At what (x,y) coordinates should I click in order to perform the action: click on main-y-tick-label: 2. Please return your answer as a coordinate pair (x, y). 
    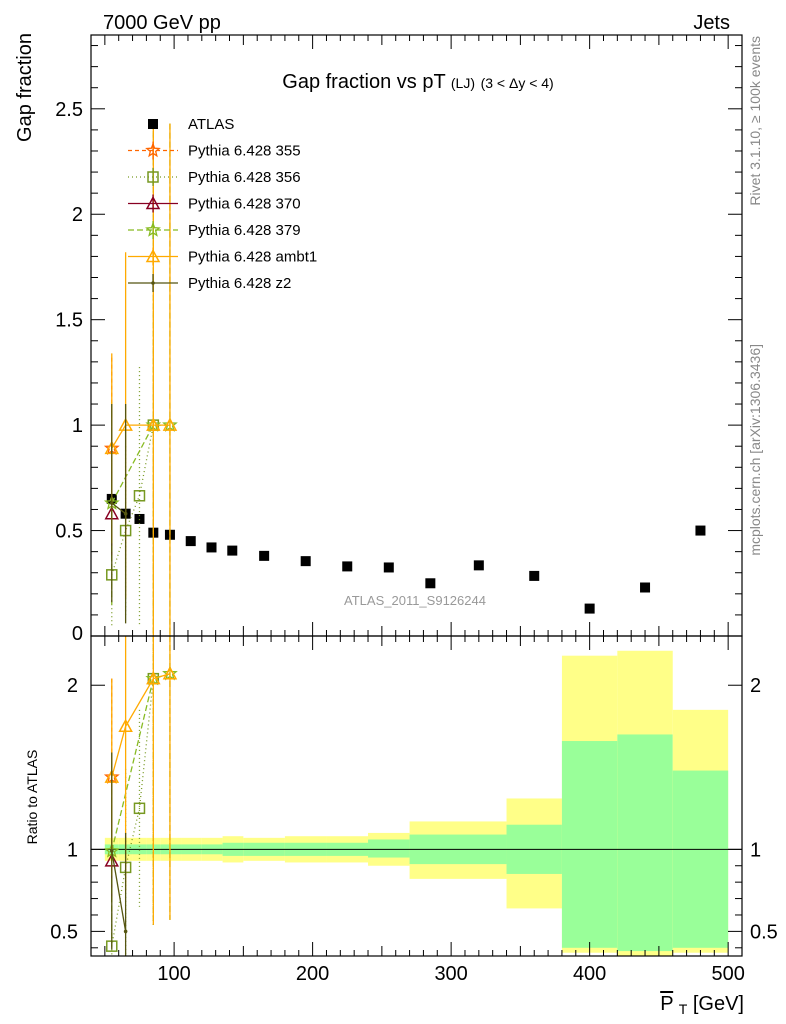
    Looking at the image, I should click on (77, 215).